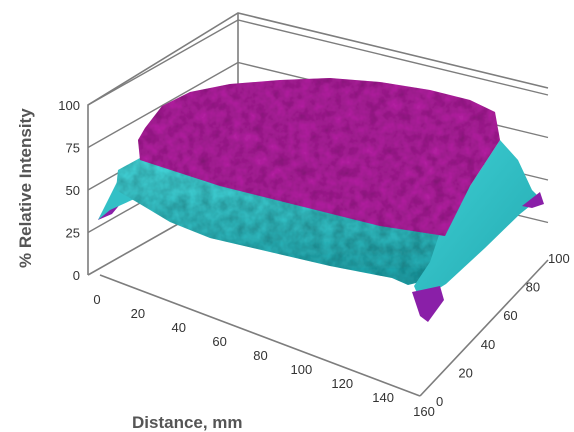  I want to click on x-tick-140: 140, so click(383, 397).